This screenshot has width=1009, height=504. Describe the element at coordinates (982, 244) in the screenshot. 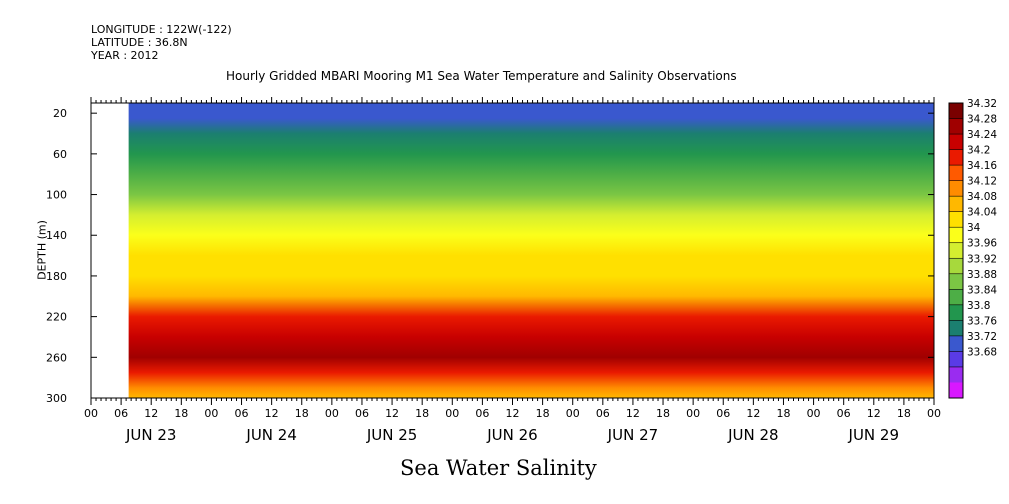

I see `colorbar-label: 33.96` at that location.